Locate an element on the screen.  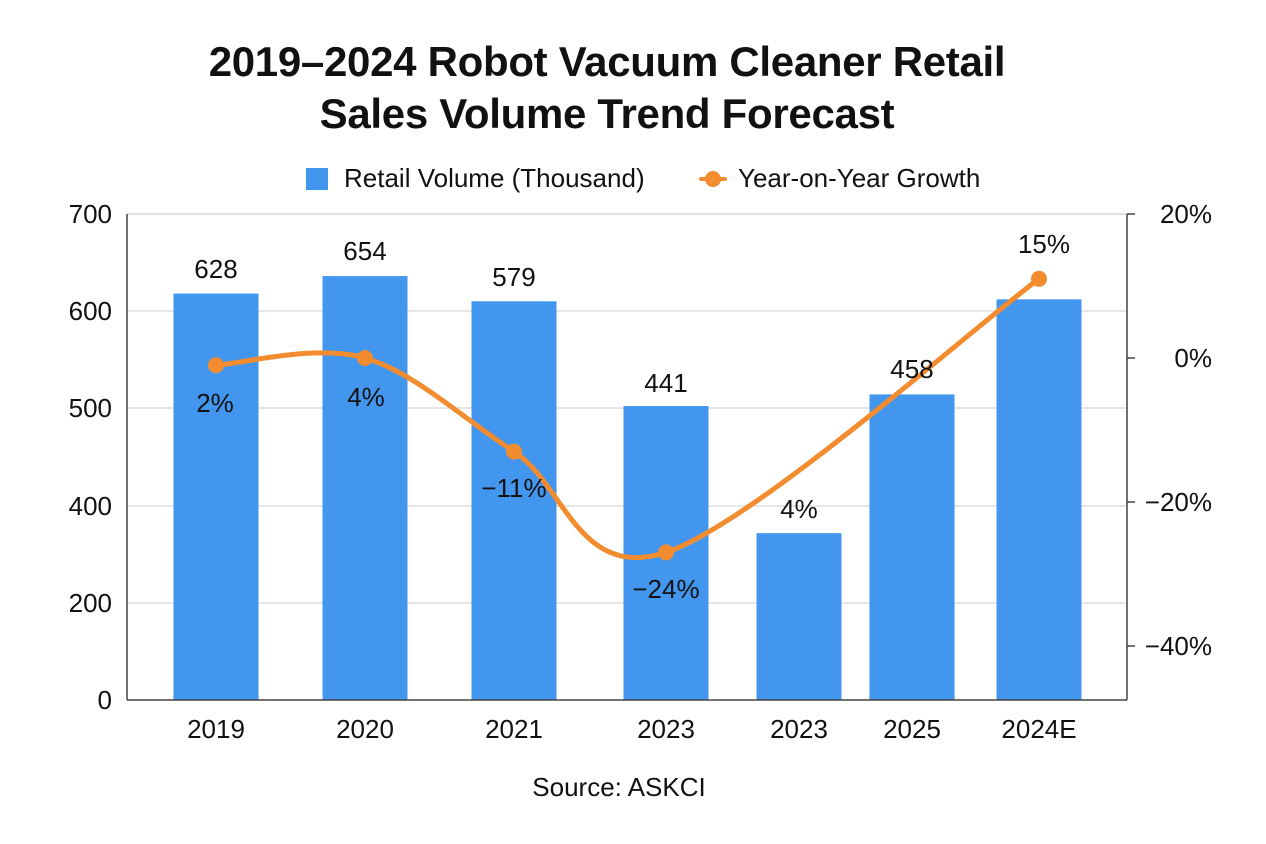
right-tick-label: −20% is located at coordinates (1178, 502).